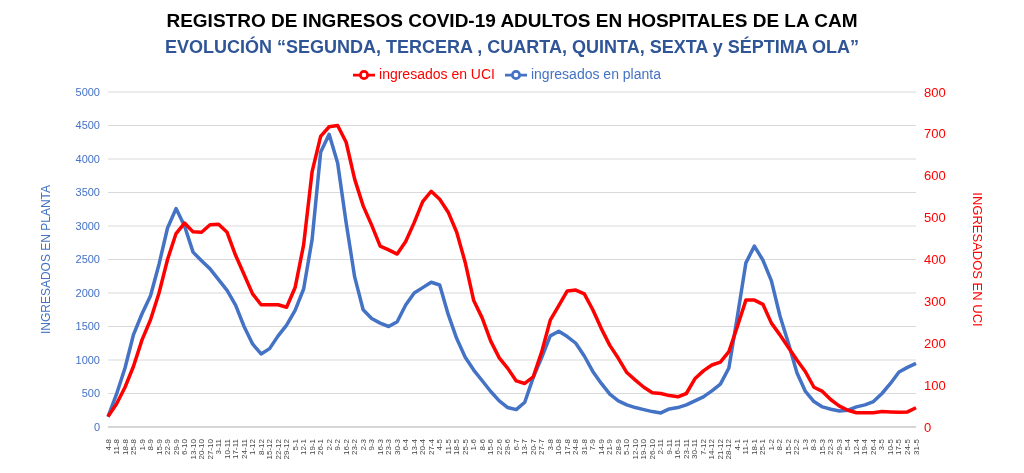  What do you see at coordinates (244, 448) in the screenshot?
I see `x-tick-label: 24-11` at bounding box center [244, 448].